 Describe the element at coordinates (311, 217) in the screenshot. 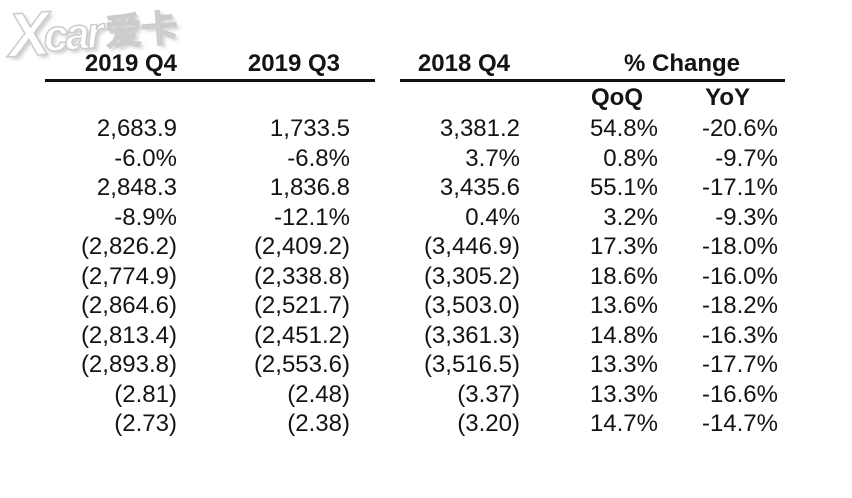

I see `cell-2019-q3: -12.1%` at that location.